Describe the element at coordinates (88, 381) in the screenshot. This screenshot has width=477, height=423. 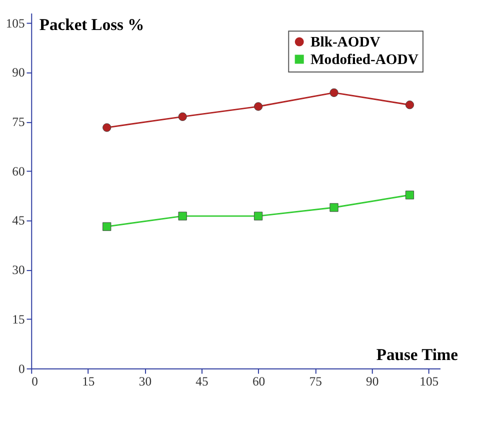
I see `x-tick-label: 15` at that location.